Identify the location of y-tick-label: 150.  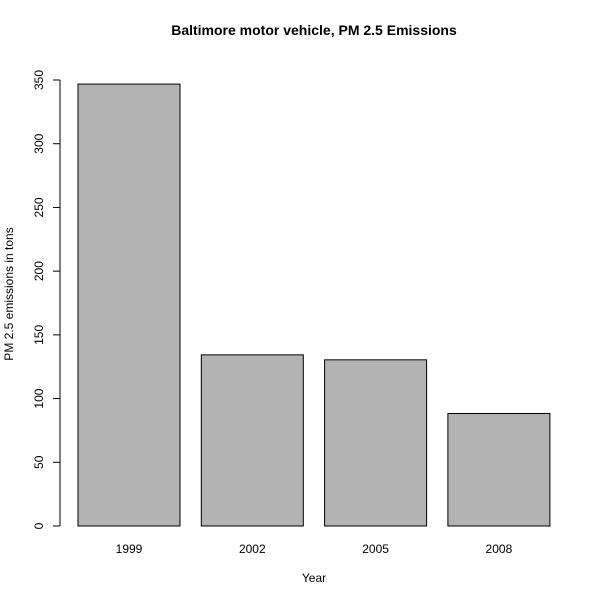
(39, 335).